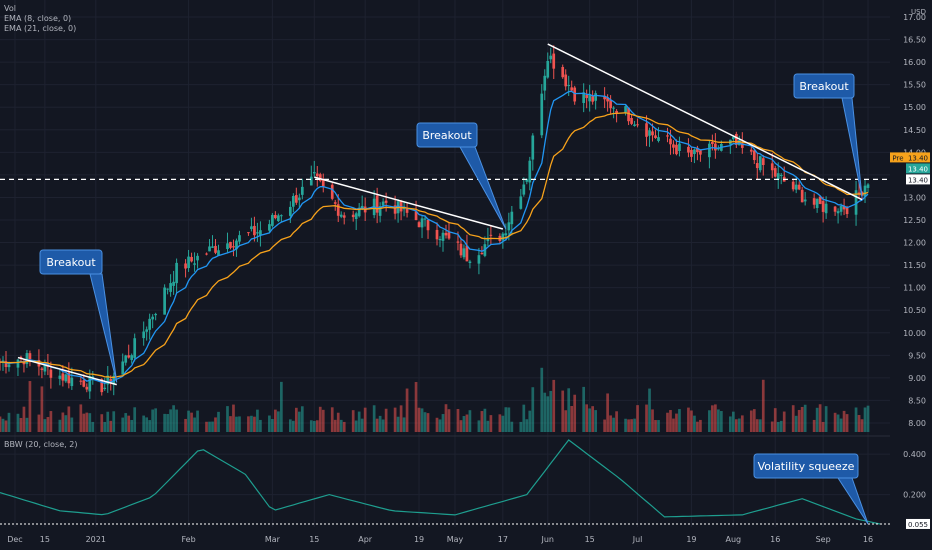 The image size is (932, 550). I want to click on legend-bbw: BBW (20, close, 2), so click(41, 444).